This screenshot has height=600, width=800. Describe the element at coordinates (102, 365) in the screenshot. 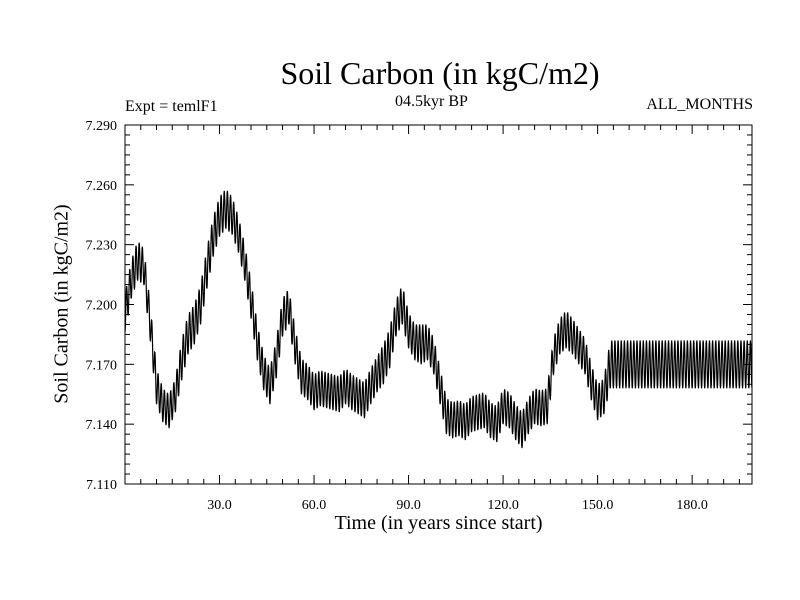

I see `y-tick-label: 7.170` at that location.